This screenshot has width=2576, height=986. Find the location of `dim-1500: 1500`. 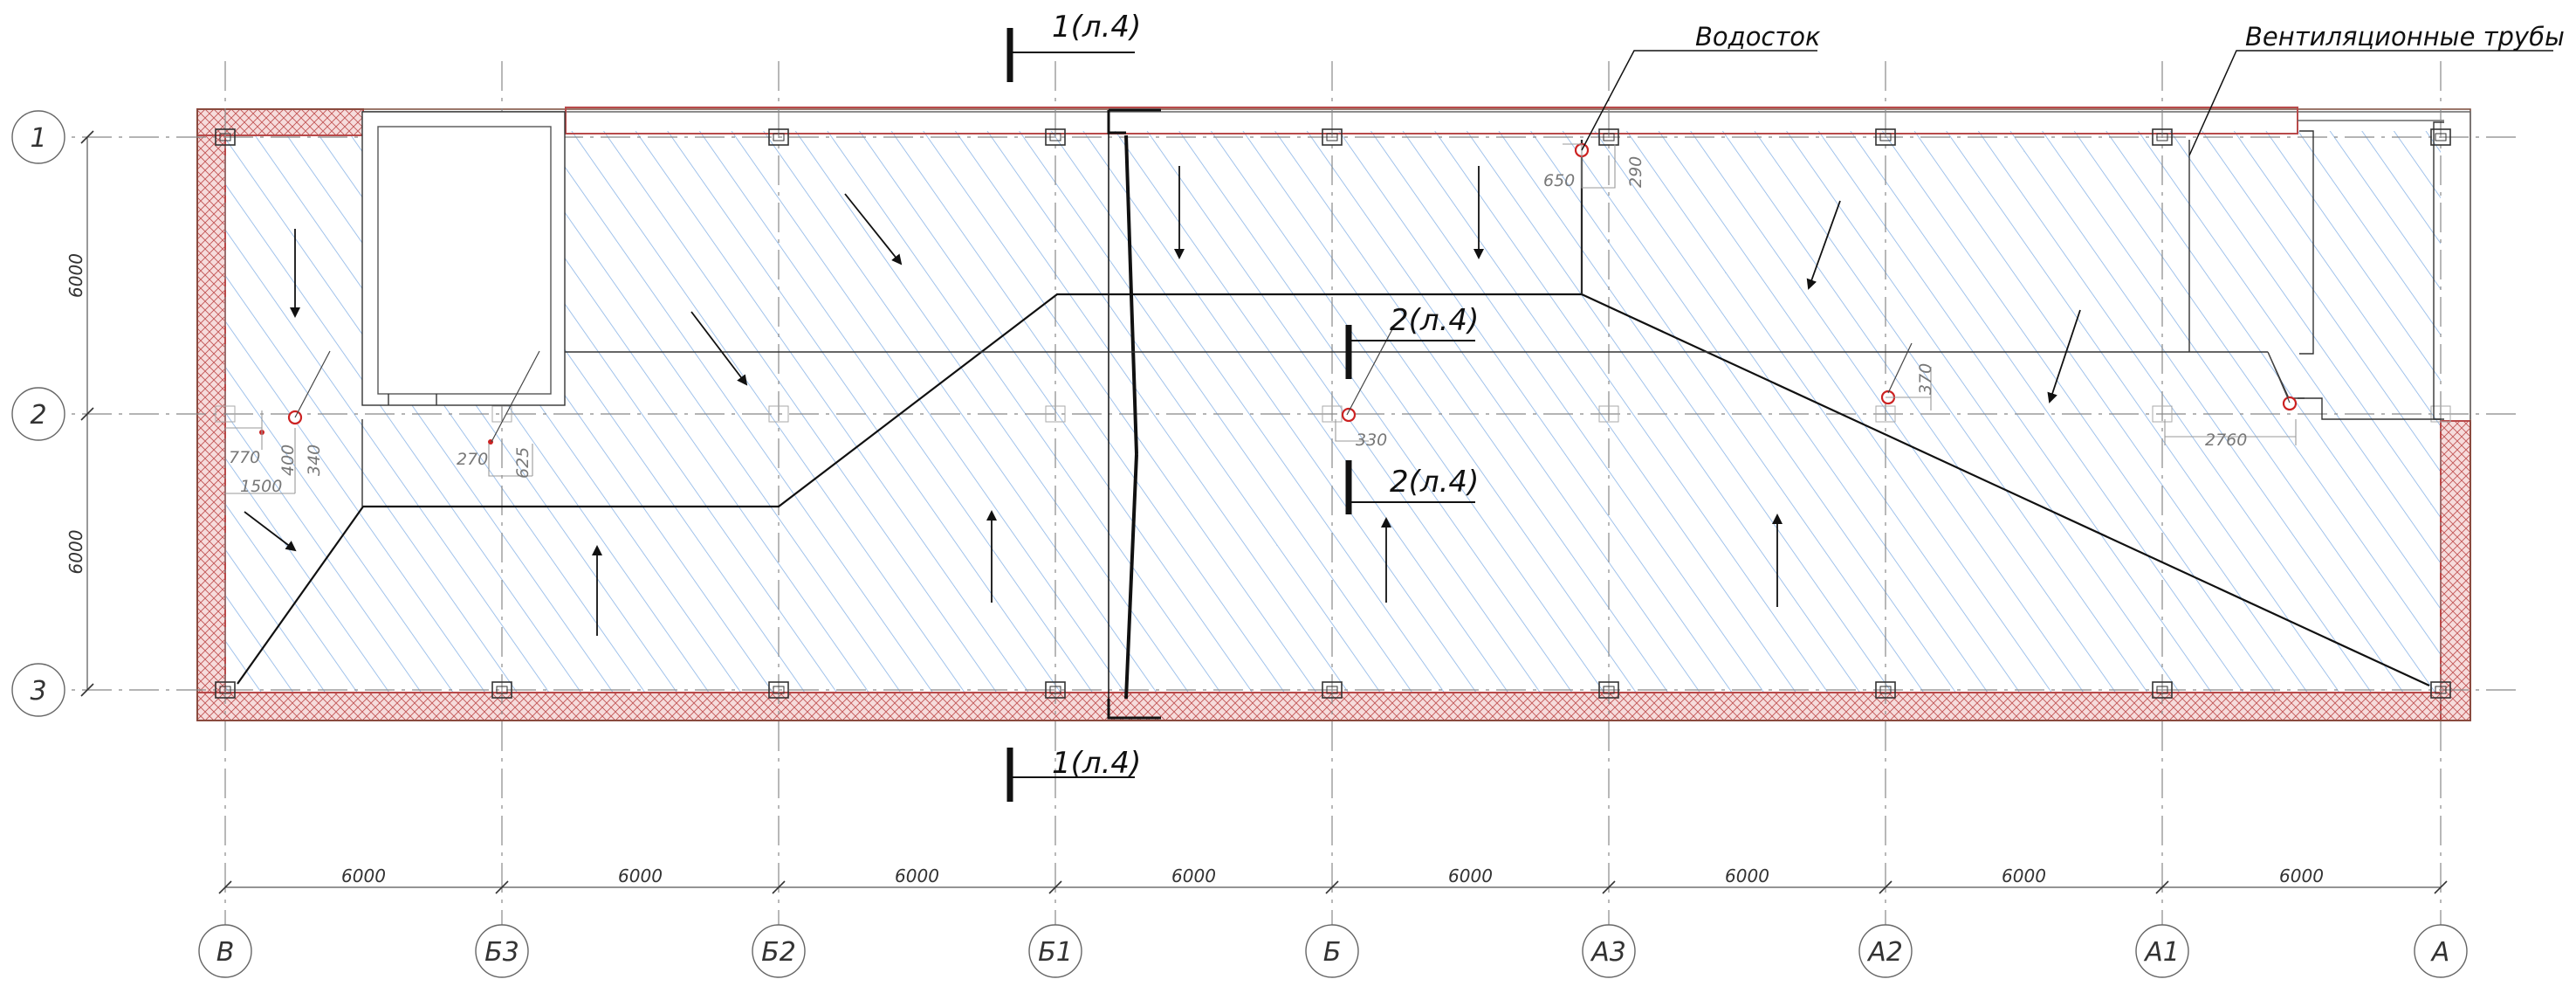

dim-1500: 1500 is located at coordinates (261, 487).